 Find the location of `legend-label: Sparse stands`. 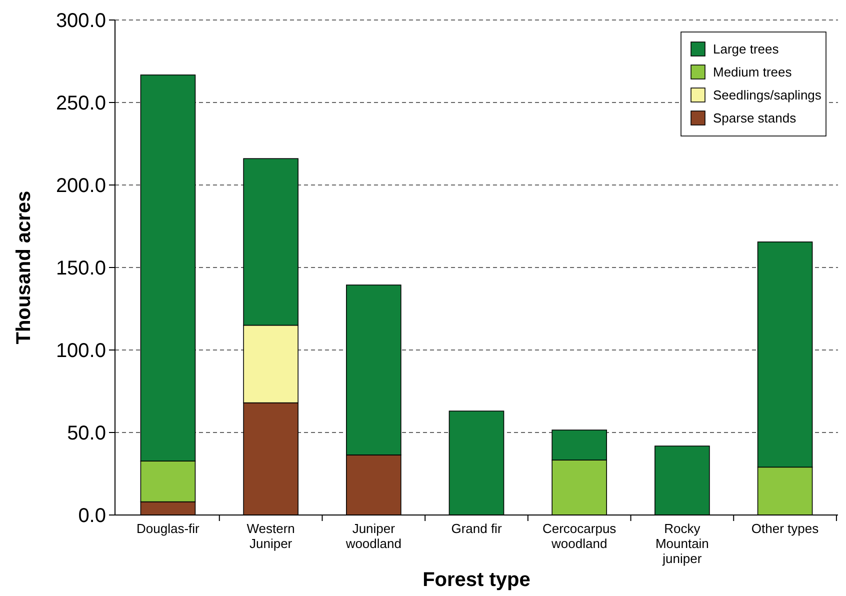

legend-label: Sparse stands is located at coordinates (755, 118).